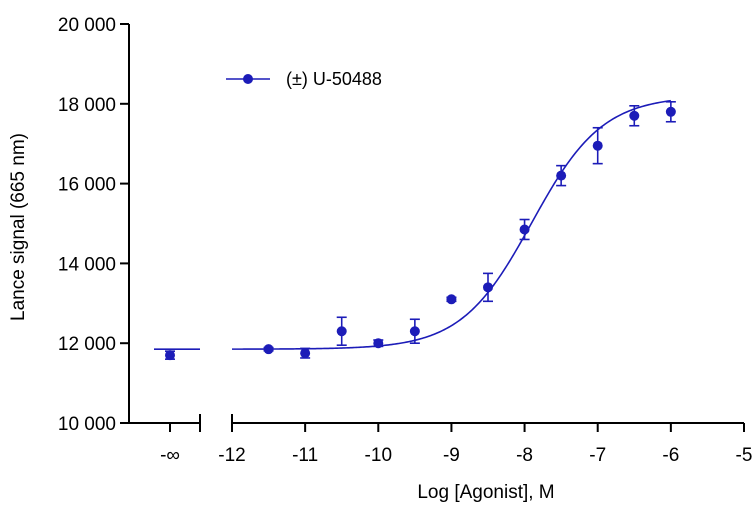  What do you see at coordinates (87, 25) in the screenshot?
I see `y-tick-label: 20 000` at bounding box center [87, 25].